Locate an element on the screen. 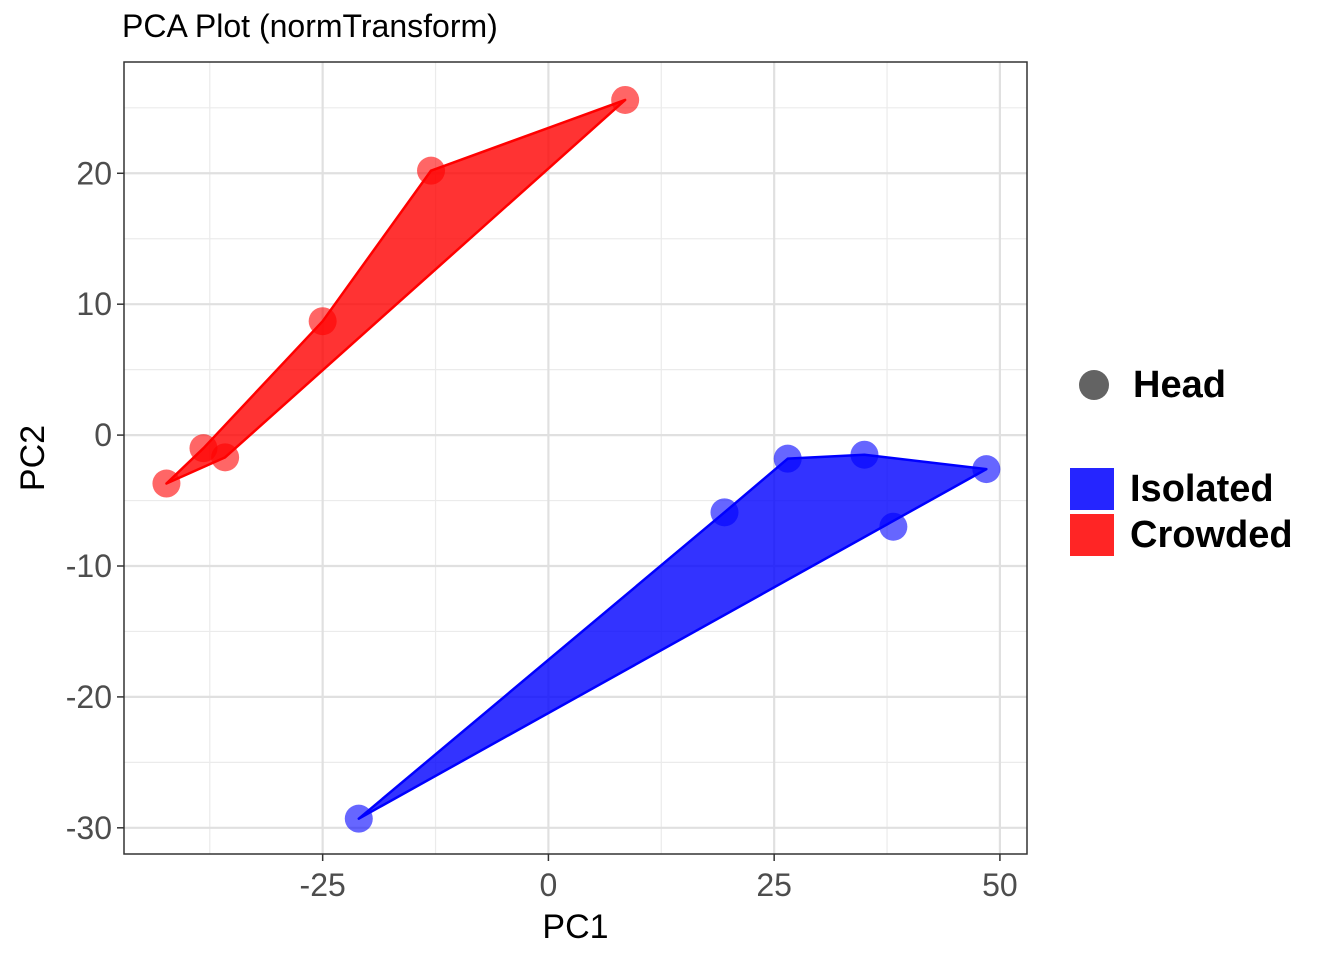 The width and height of the screenshot is (1344, 960). y-tick-label: 20 is located at coordinates (94, 173).